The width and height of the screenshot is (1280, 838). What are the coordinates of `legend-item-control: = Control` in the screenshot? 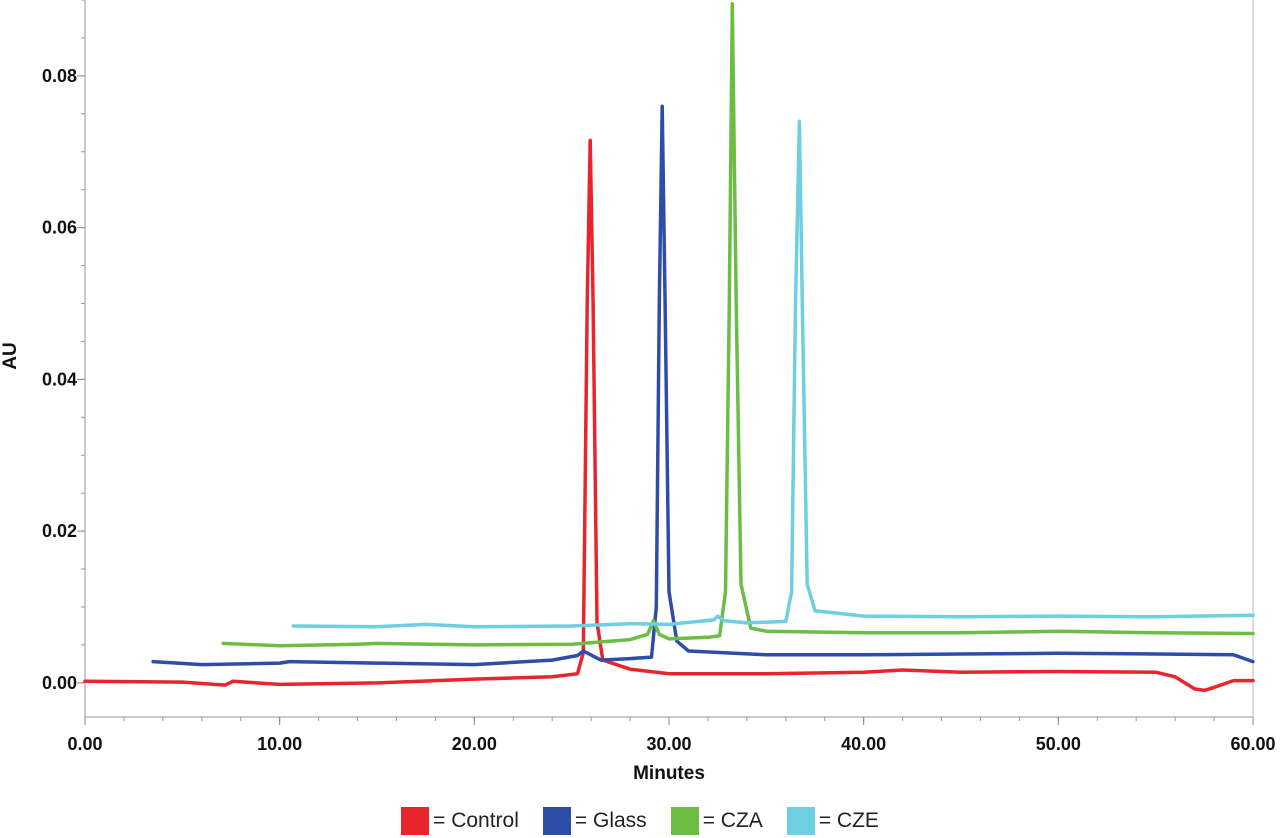 It's located at (460, 821).